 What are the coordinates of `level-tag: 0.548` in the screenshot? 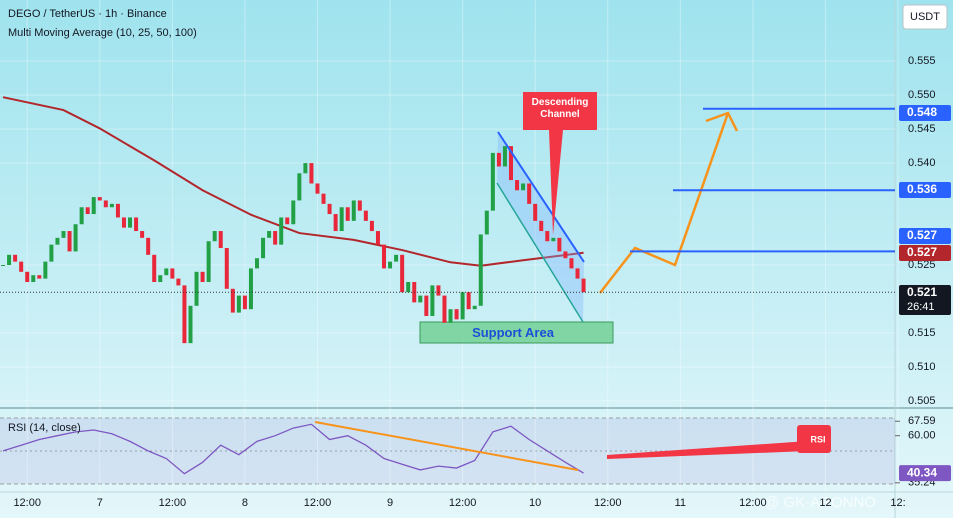 It's located at (922, 112).